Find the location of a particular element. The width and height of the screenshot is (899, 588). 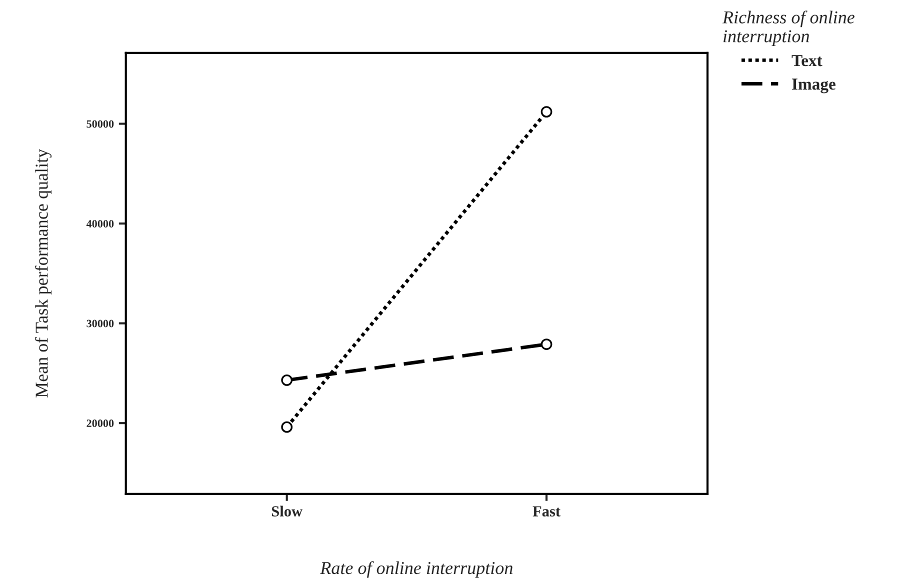

y-axis-title: Mean of Task performance quality is located at coordinates (43, 273).